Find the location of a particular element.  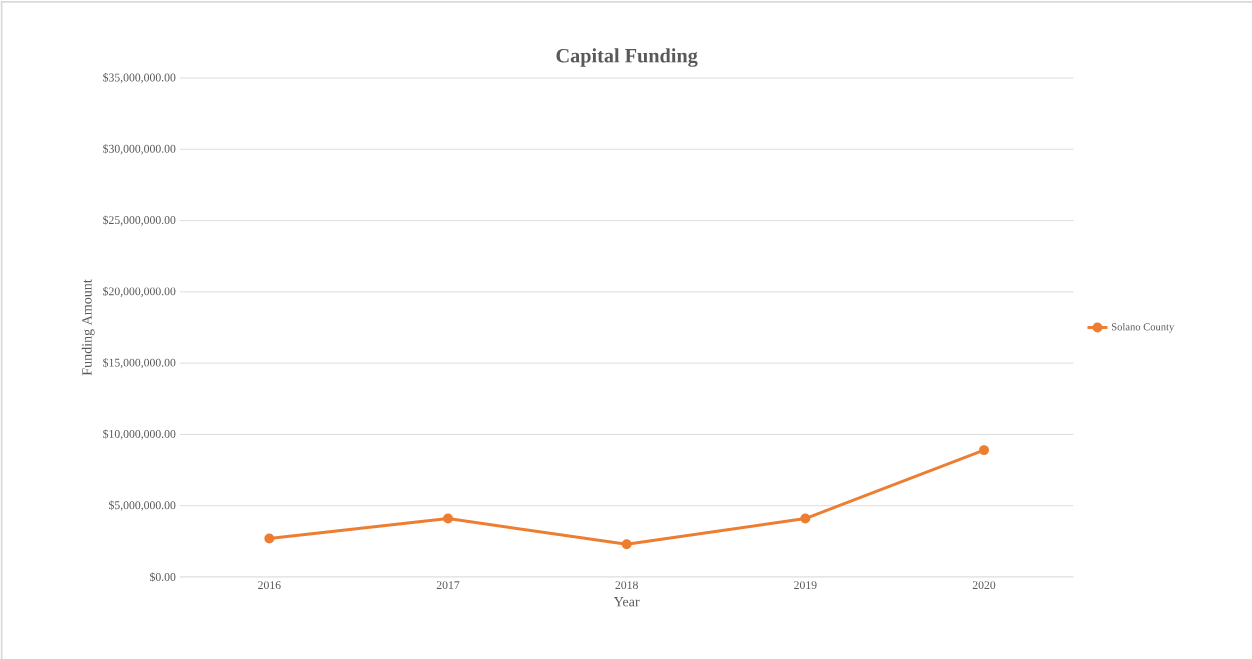

y-tick-label: $20,000,000.00 is located at coordinates (139, 291).